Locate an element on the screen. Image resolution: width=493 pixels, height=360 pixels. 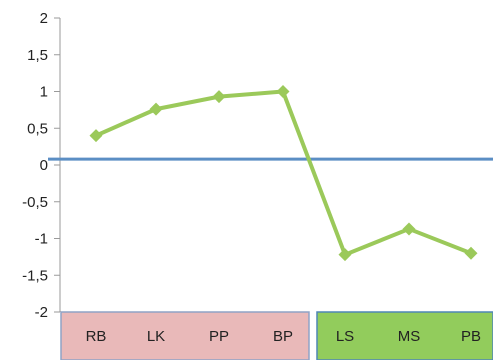
y-axis: 2 1,5 1 0,5 0 -0,5 -1 -1,5 -2 is located at coordinates (41, 165).